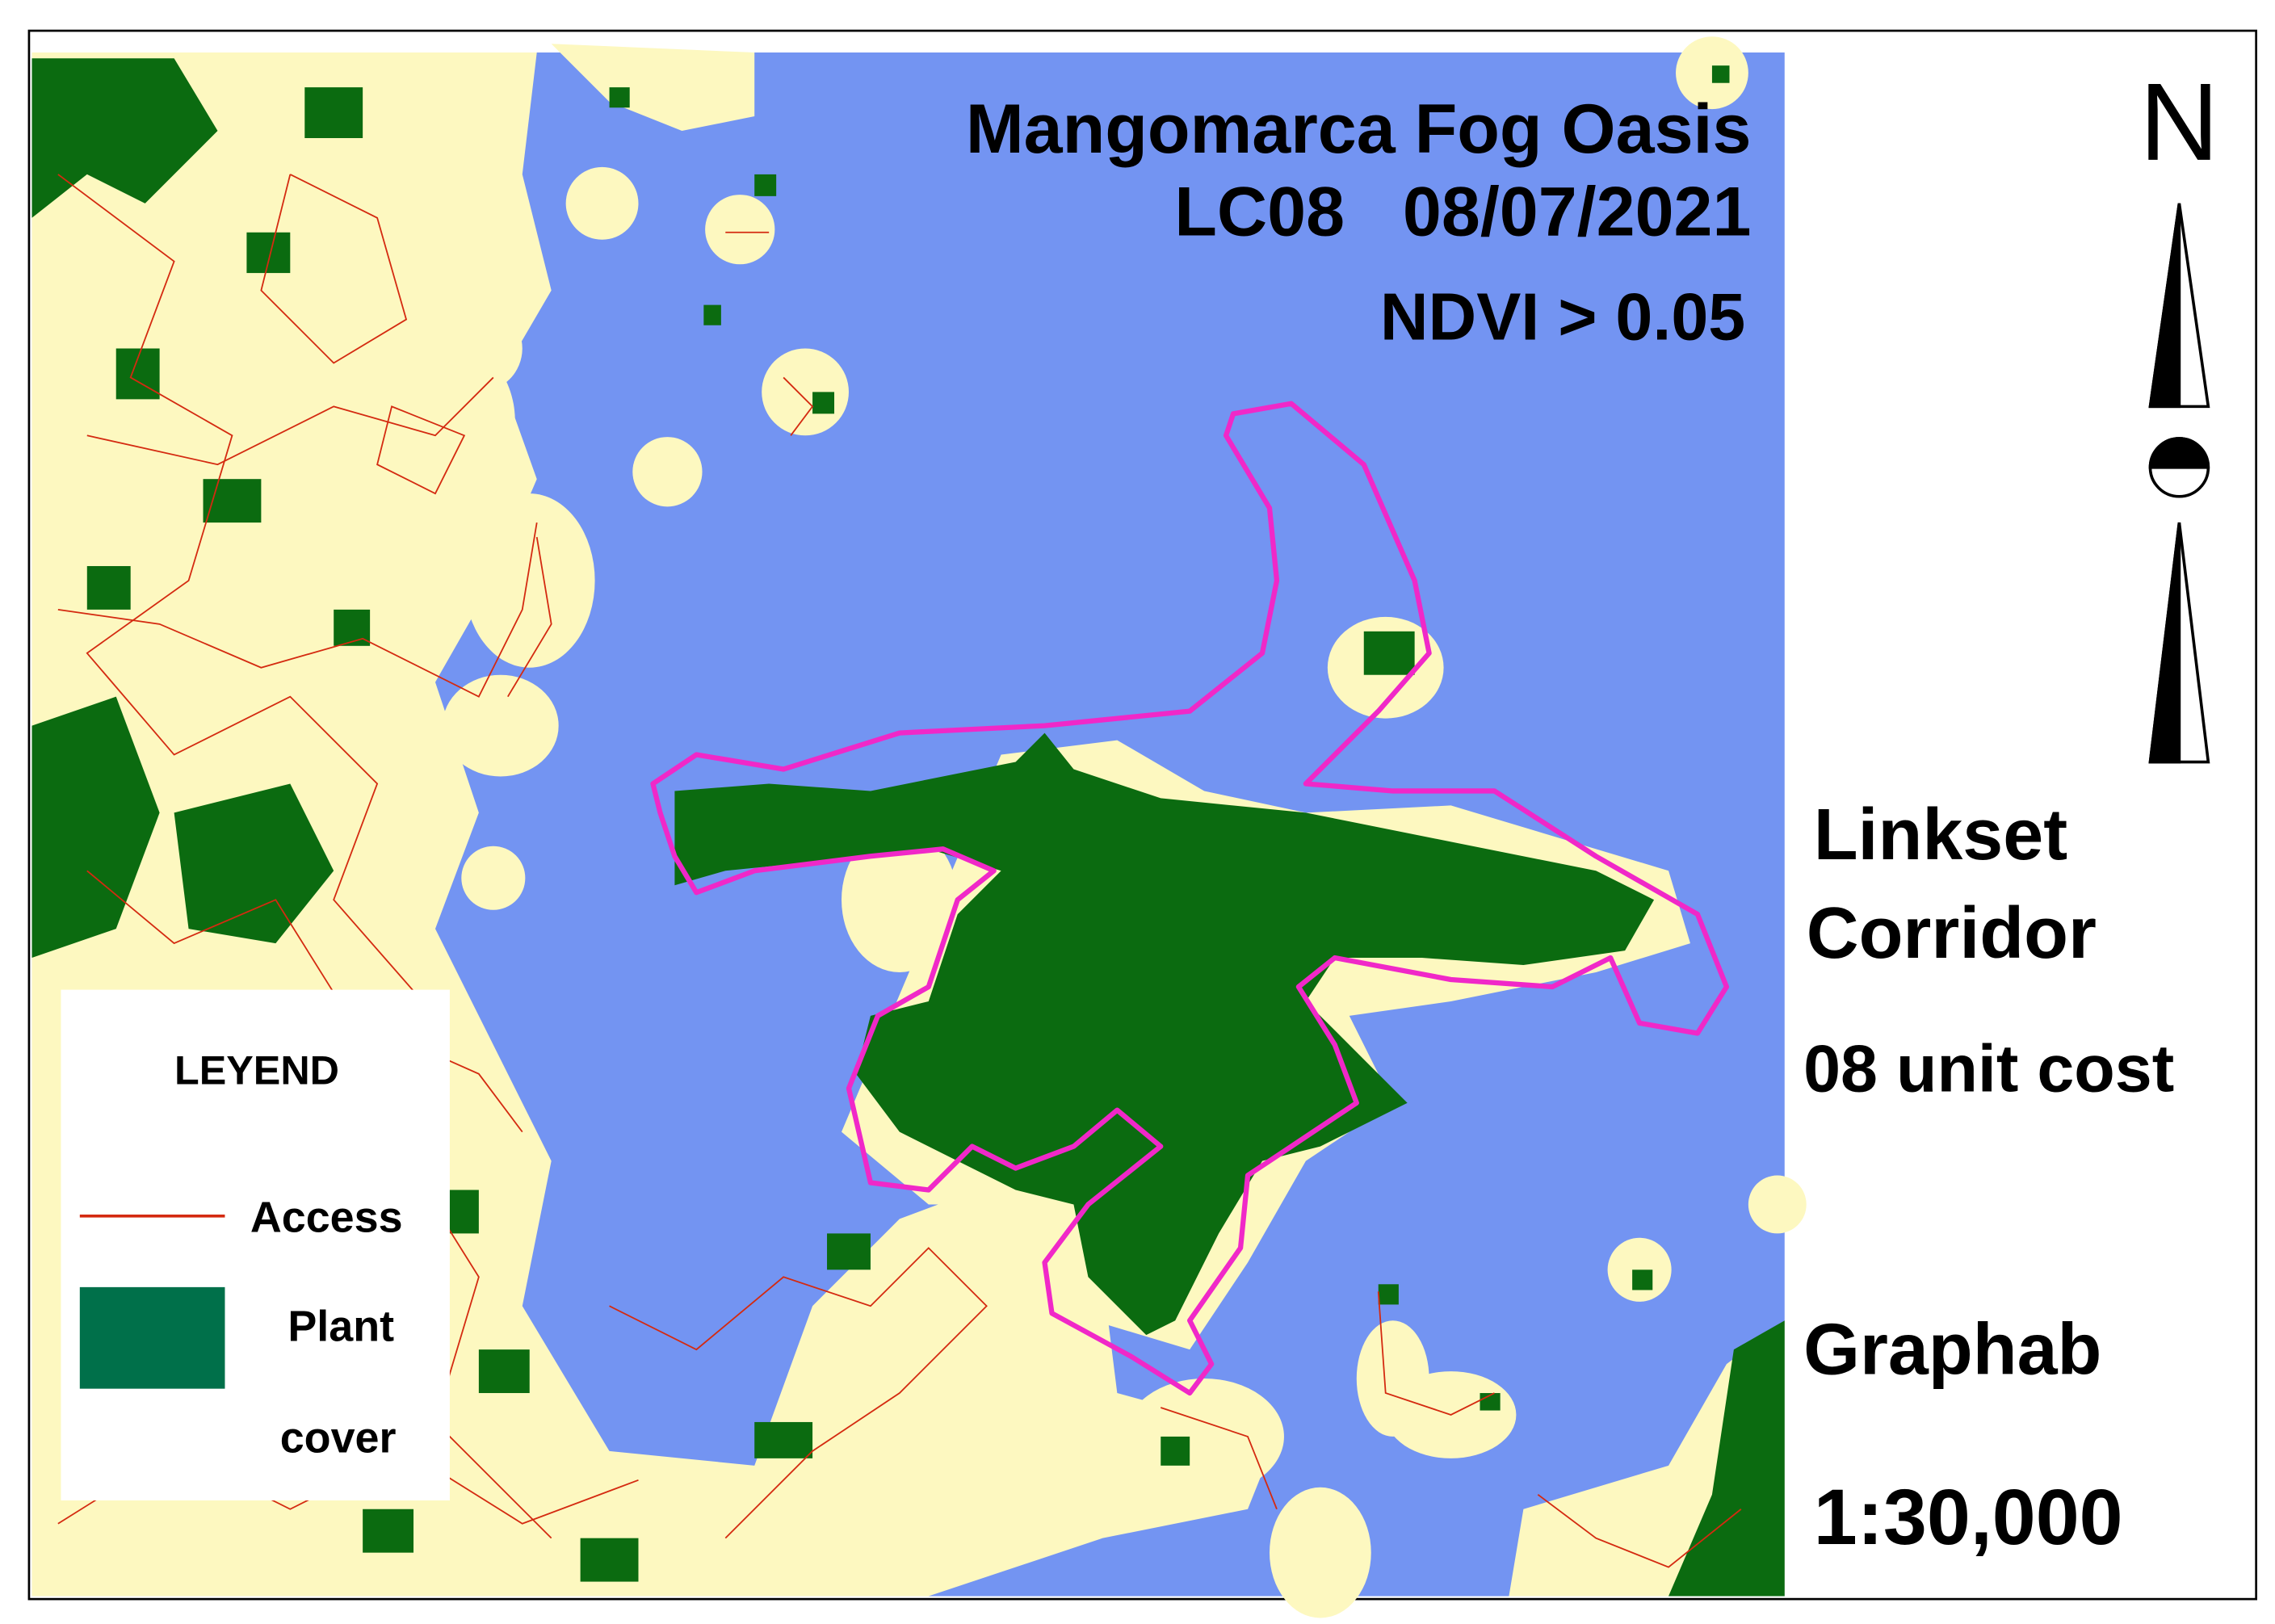  Describe the element at coordinates (1462, 211) in the screenshot. I see `sensor-date: LC08 08/07/2021` at that location.